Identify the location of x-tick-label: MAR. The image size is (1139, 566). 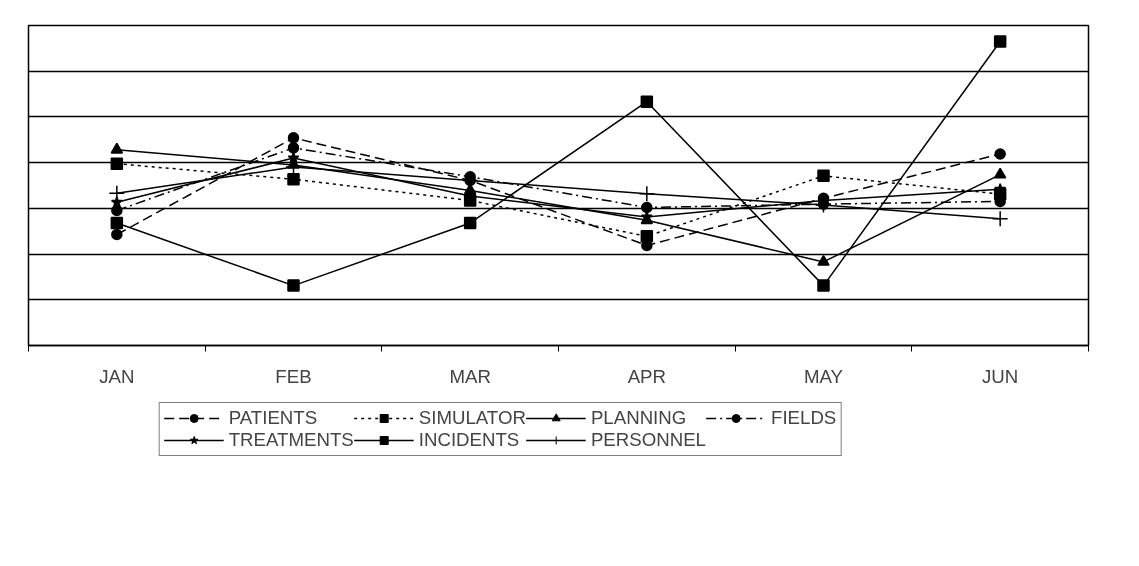
(470, 376).